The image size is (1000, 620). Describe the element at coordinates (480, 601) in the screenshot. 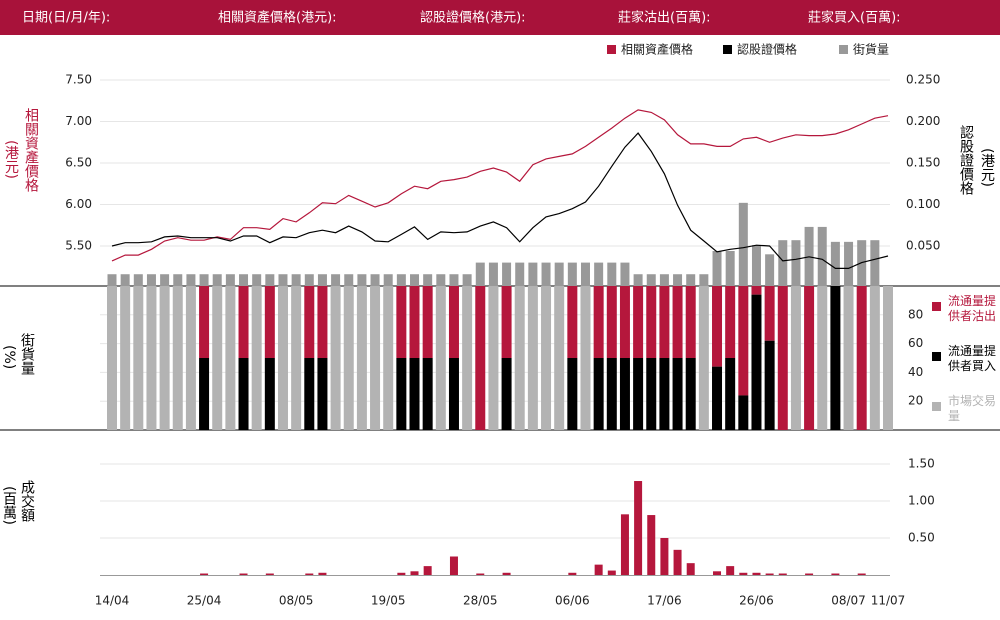

I see `x-tick-label: 28/05` at that location.